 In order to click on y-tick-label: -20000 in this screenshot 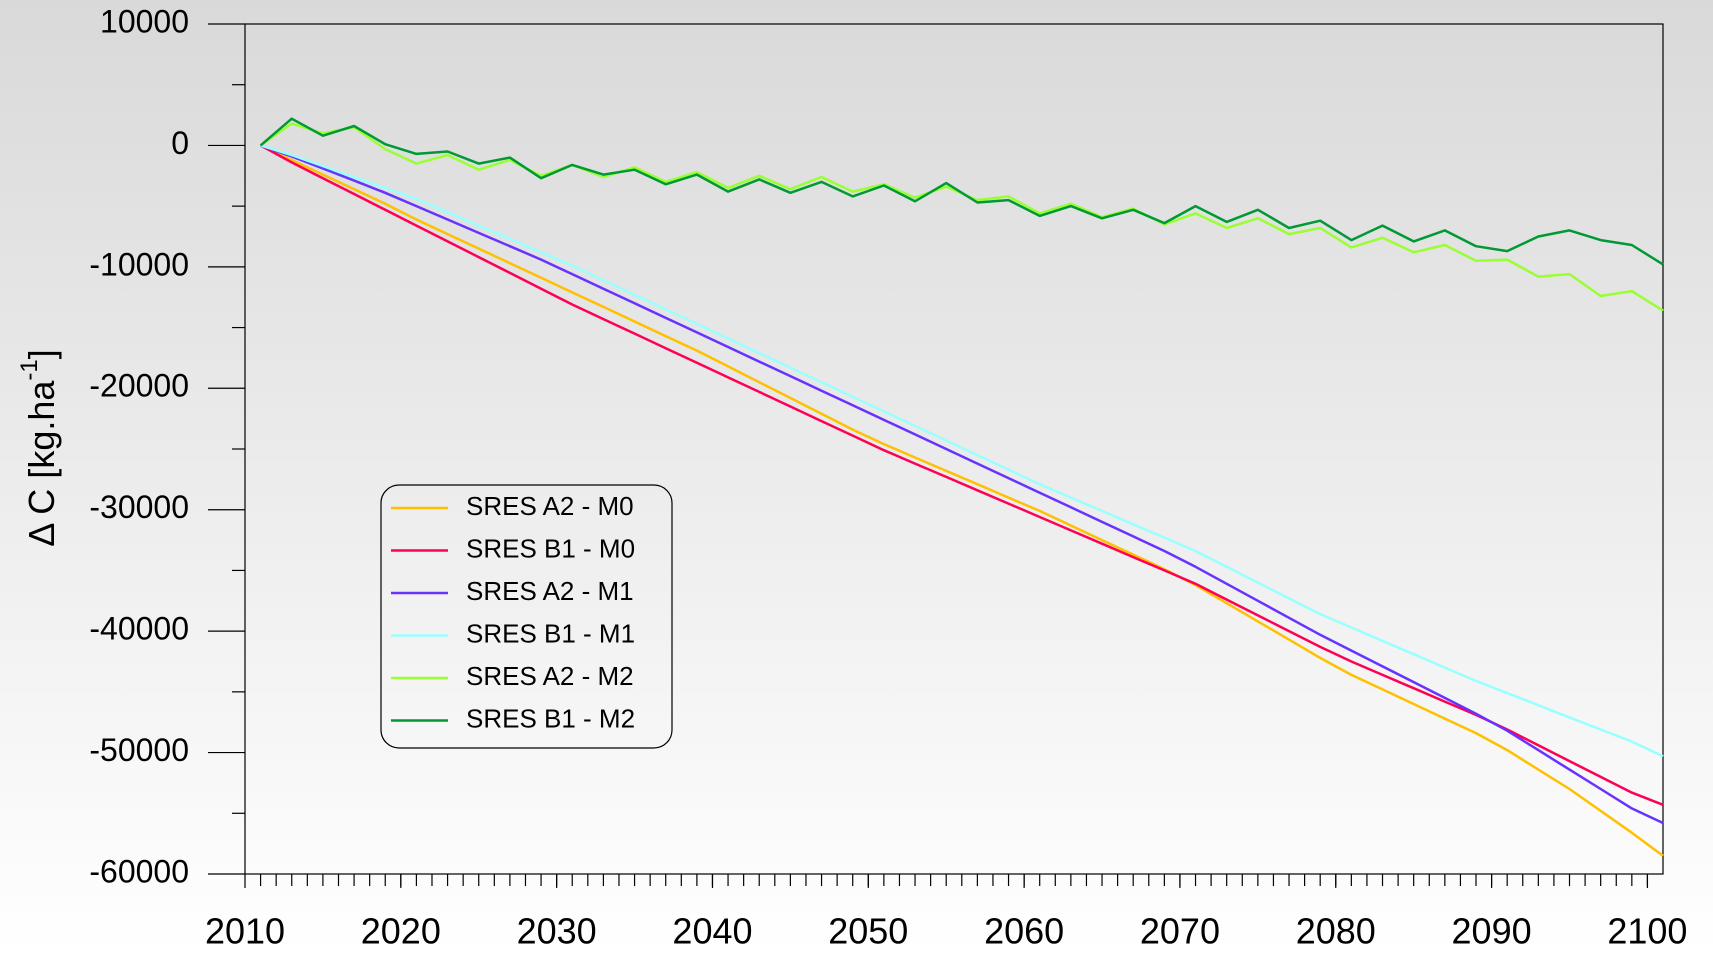, I will do `click(139, 386)`.